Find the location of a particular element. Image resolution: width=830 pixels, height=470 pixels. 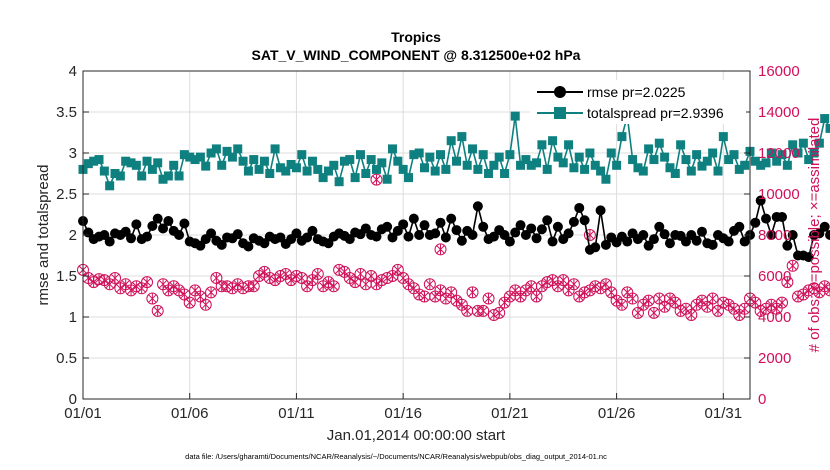

chart-title: Tropics is located at coordinates (416, 37).